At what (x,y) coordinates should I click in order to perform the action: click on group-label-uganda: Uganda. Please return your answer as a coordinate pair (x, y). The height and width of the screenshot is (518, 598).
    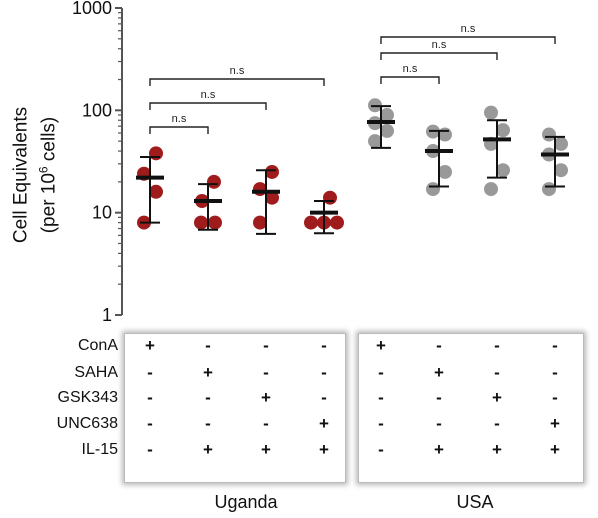
    Looking at the image, I should click on (246, 502).